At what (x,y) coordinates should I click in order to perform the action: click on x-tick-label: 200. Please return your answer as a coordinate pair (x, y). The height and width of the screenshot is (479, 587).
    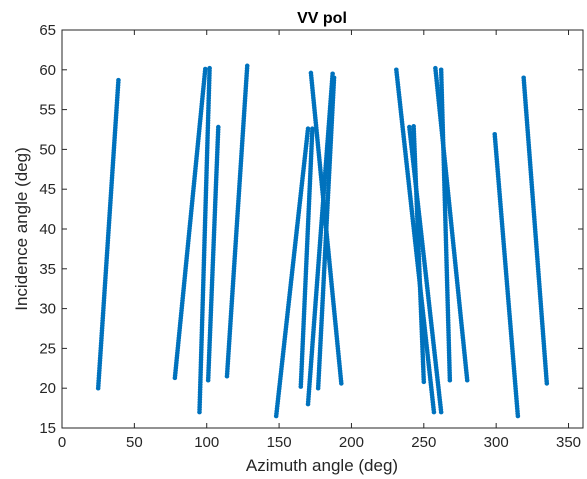
    Looking at the image, I should click on (351, 442).